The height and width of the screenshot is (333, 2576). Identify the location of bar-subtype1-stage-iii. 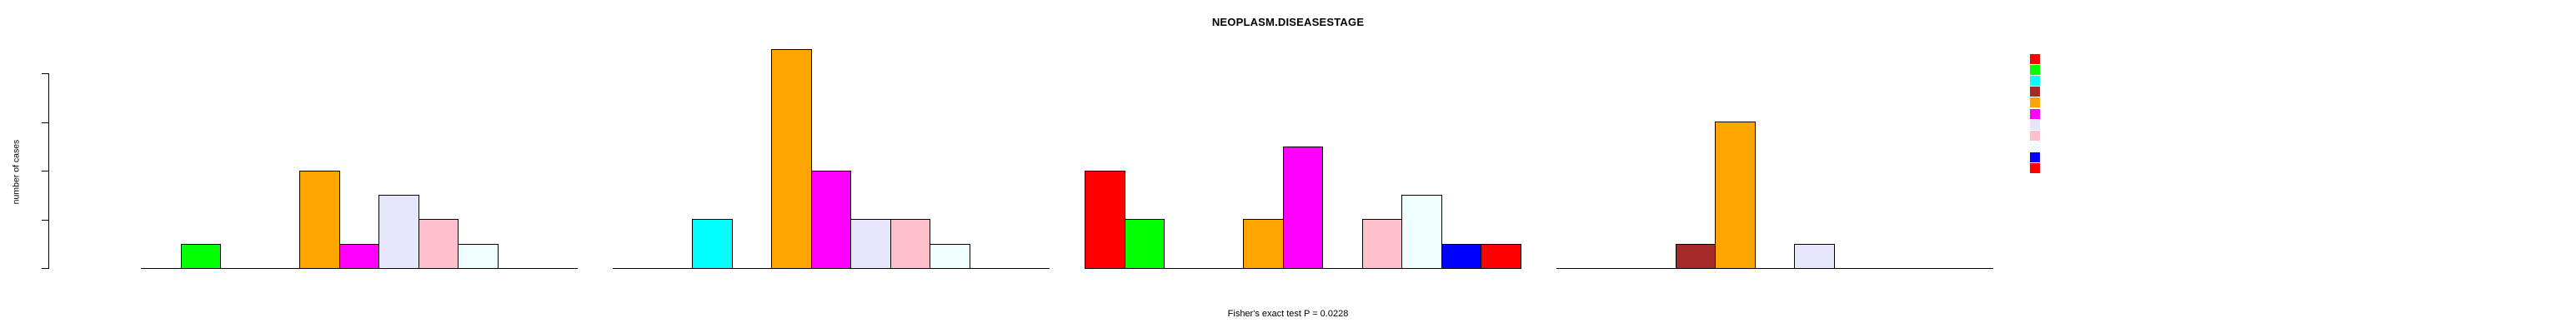
(398, 232).